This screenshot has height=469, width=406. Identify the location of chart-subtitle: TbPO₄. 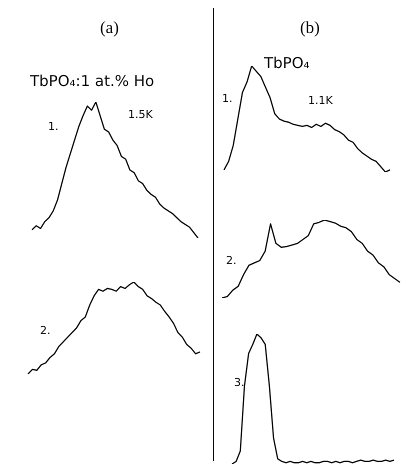
(287, 63).